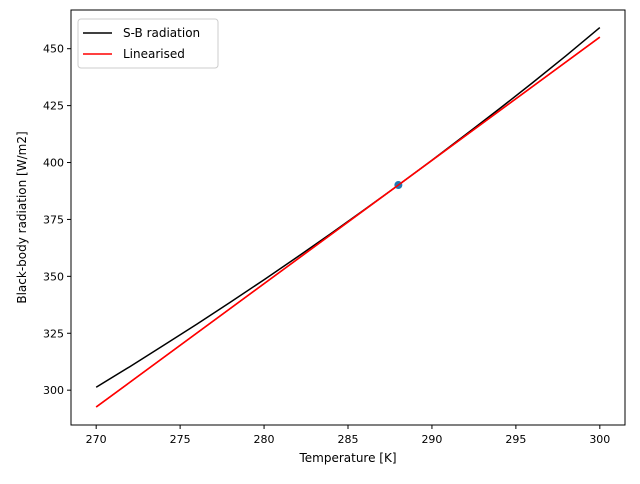 The width and height of the screenshot is (640, 484). I want to click on legend-box, so click(148, 43).